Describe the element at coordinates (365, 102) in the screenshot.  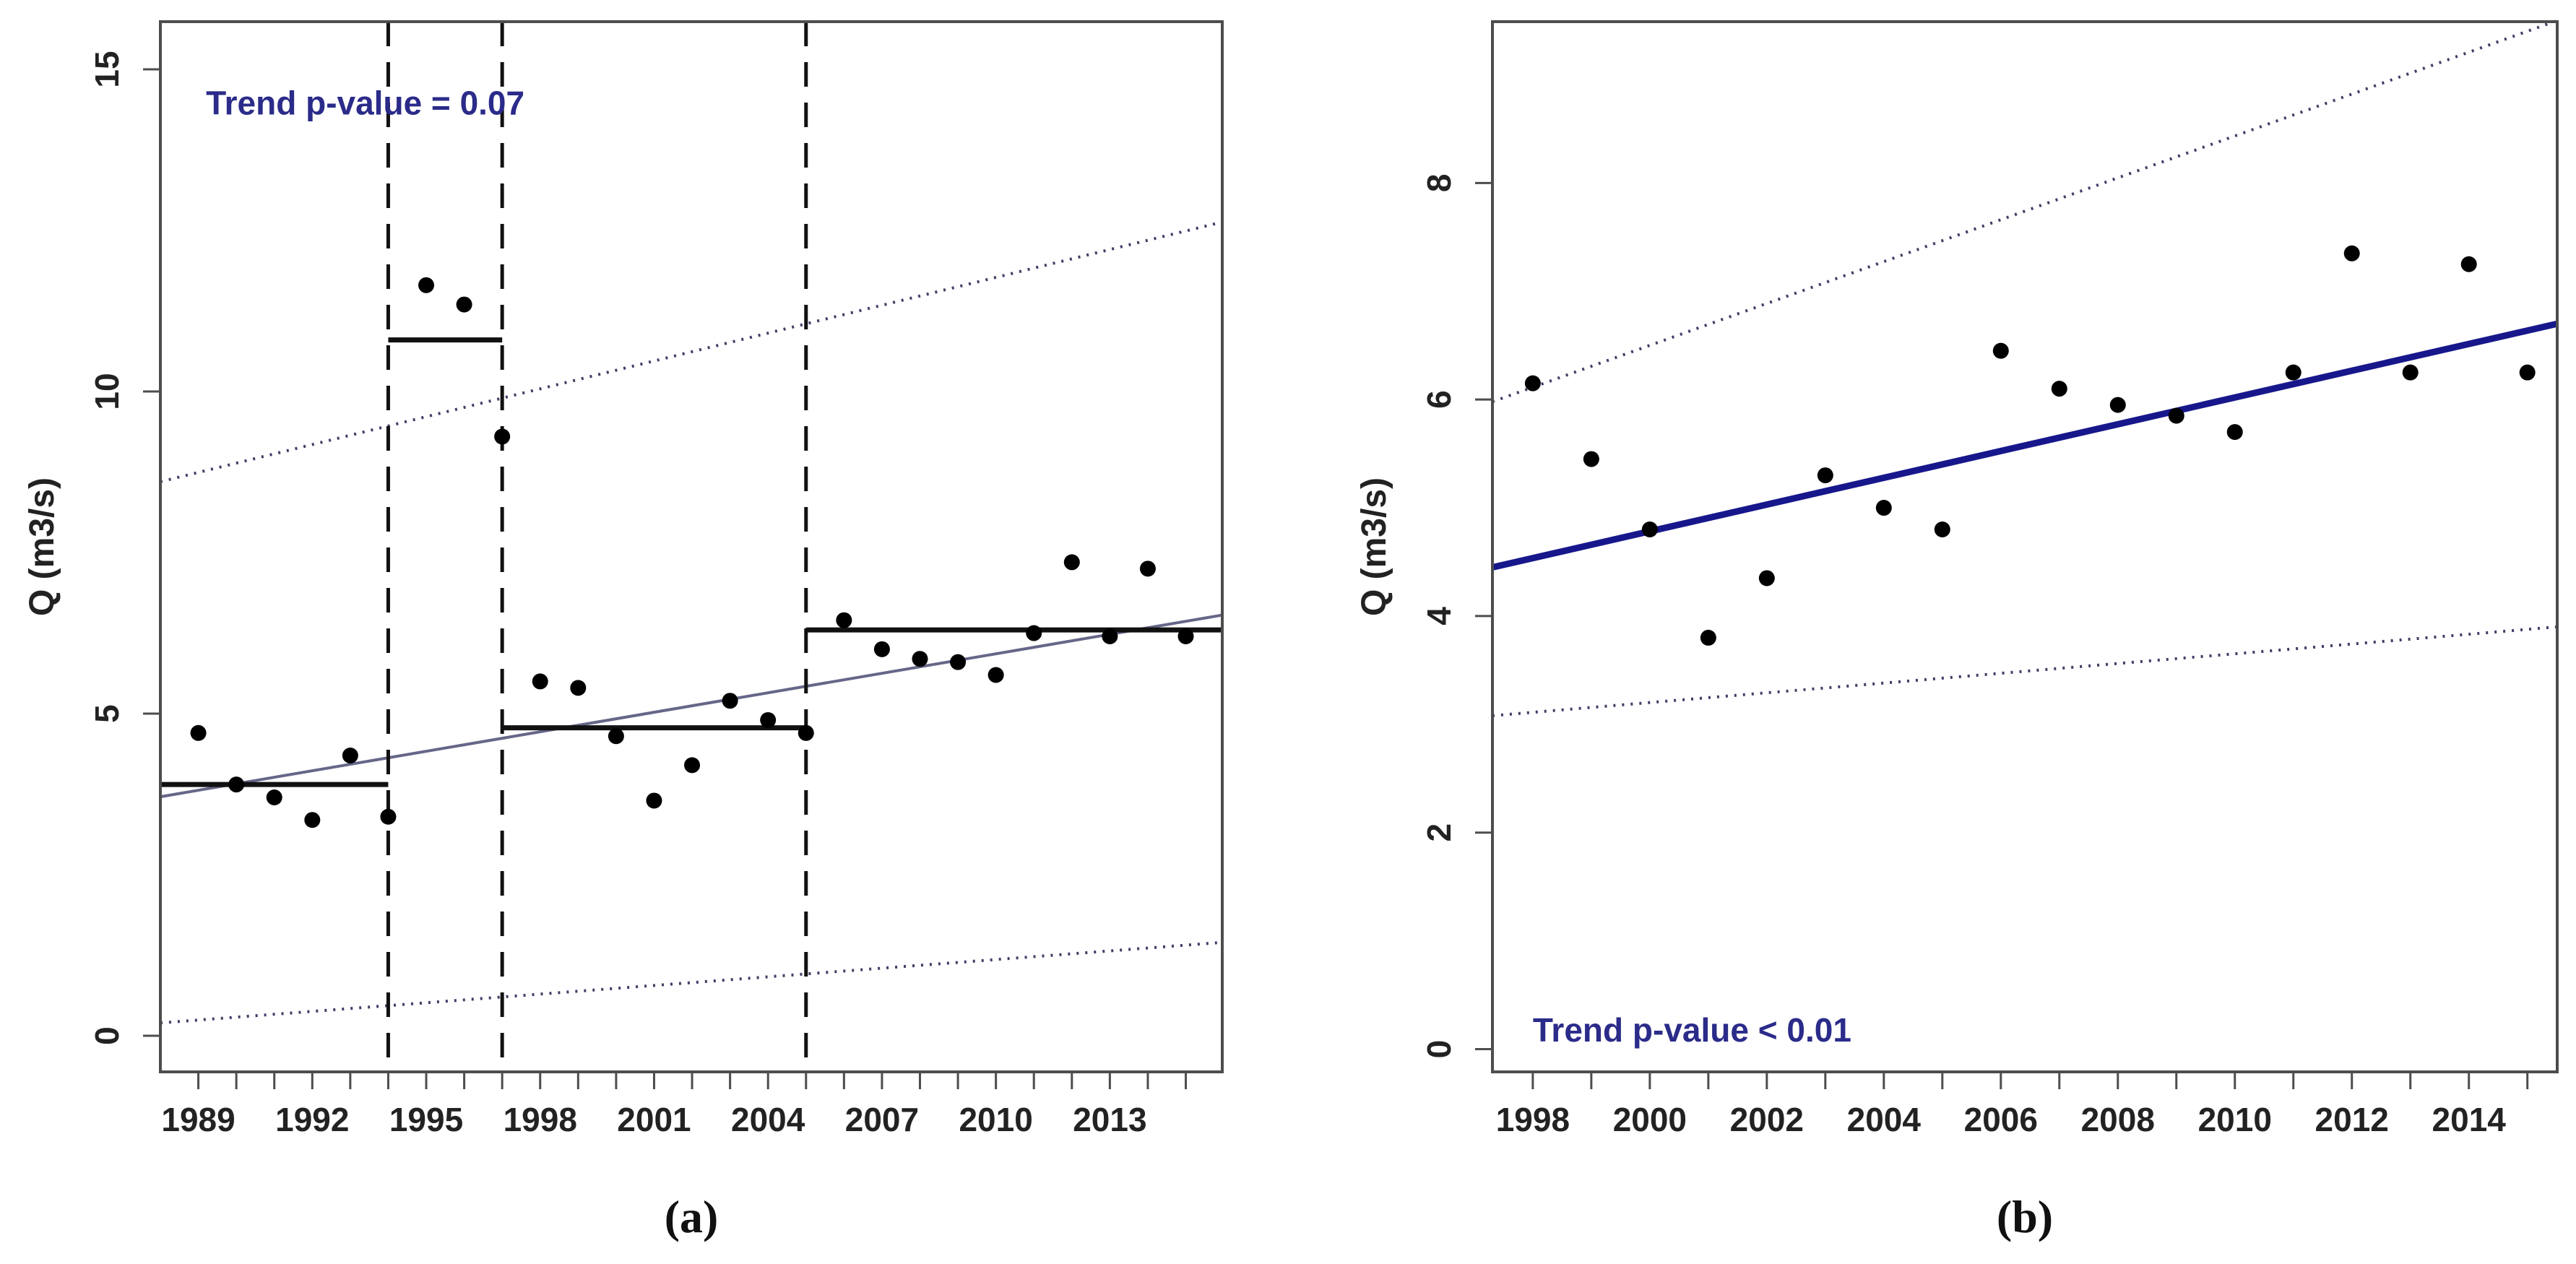
I see `trend-pvalue-annotation: Trend p-value = 0.07` at that location.